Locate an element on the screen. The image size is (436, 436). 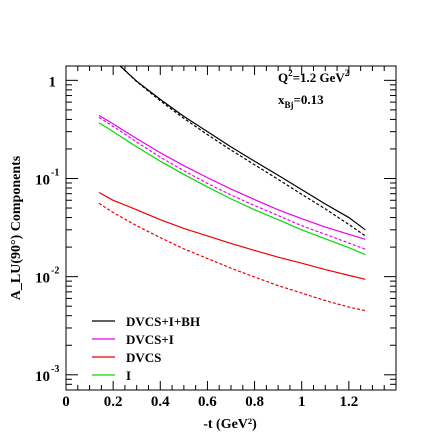
legend-label: I is located at coordinates (128, 375).